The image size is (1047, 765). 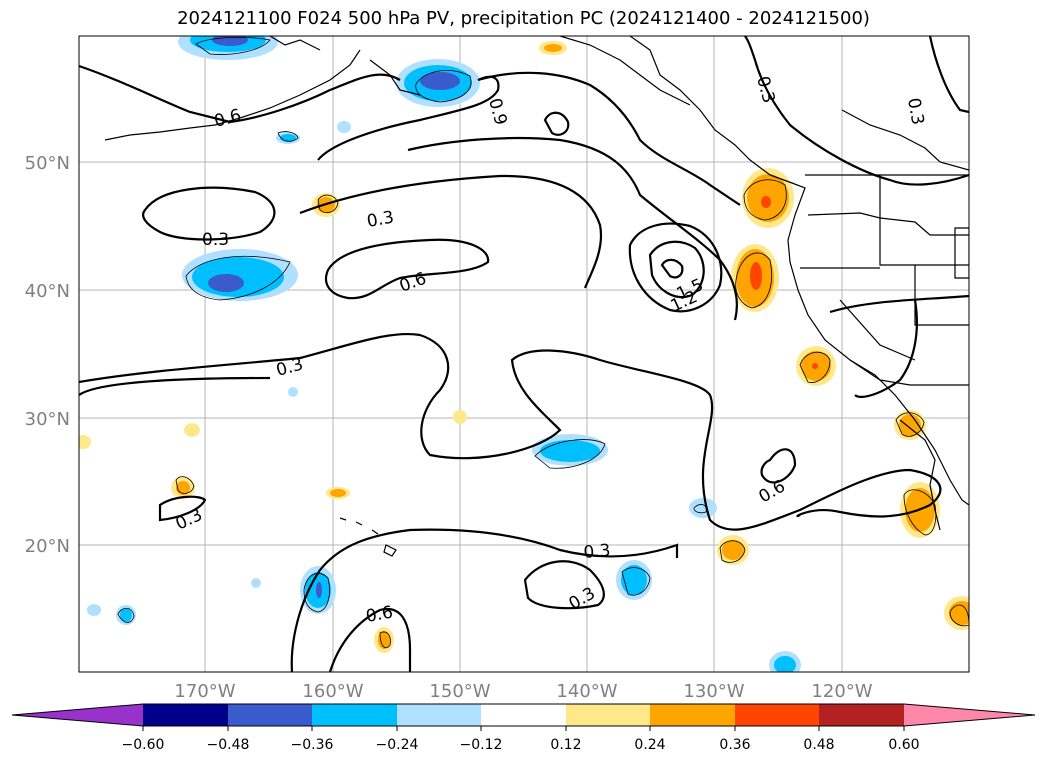 I want to click on colorbar-tick: −0.48, so click(x=228, y=745).